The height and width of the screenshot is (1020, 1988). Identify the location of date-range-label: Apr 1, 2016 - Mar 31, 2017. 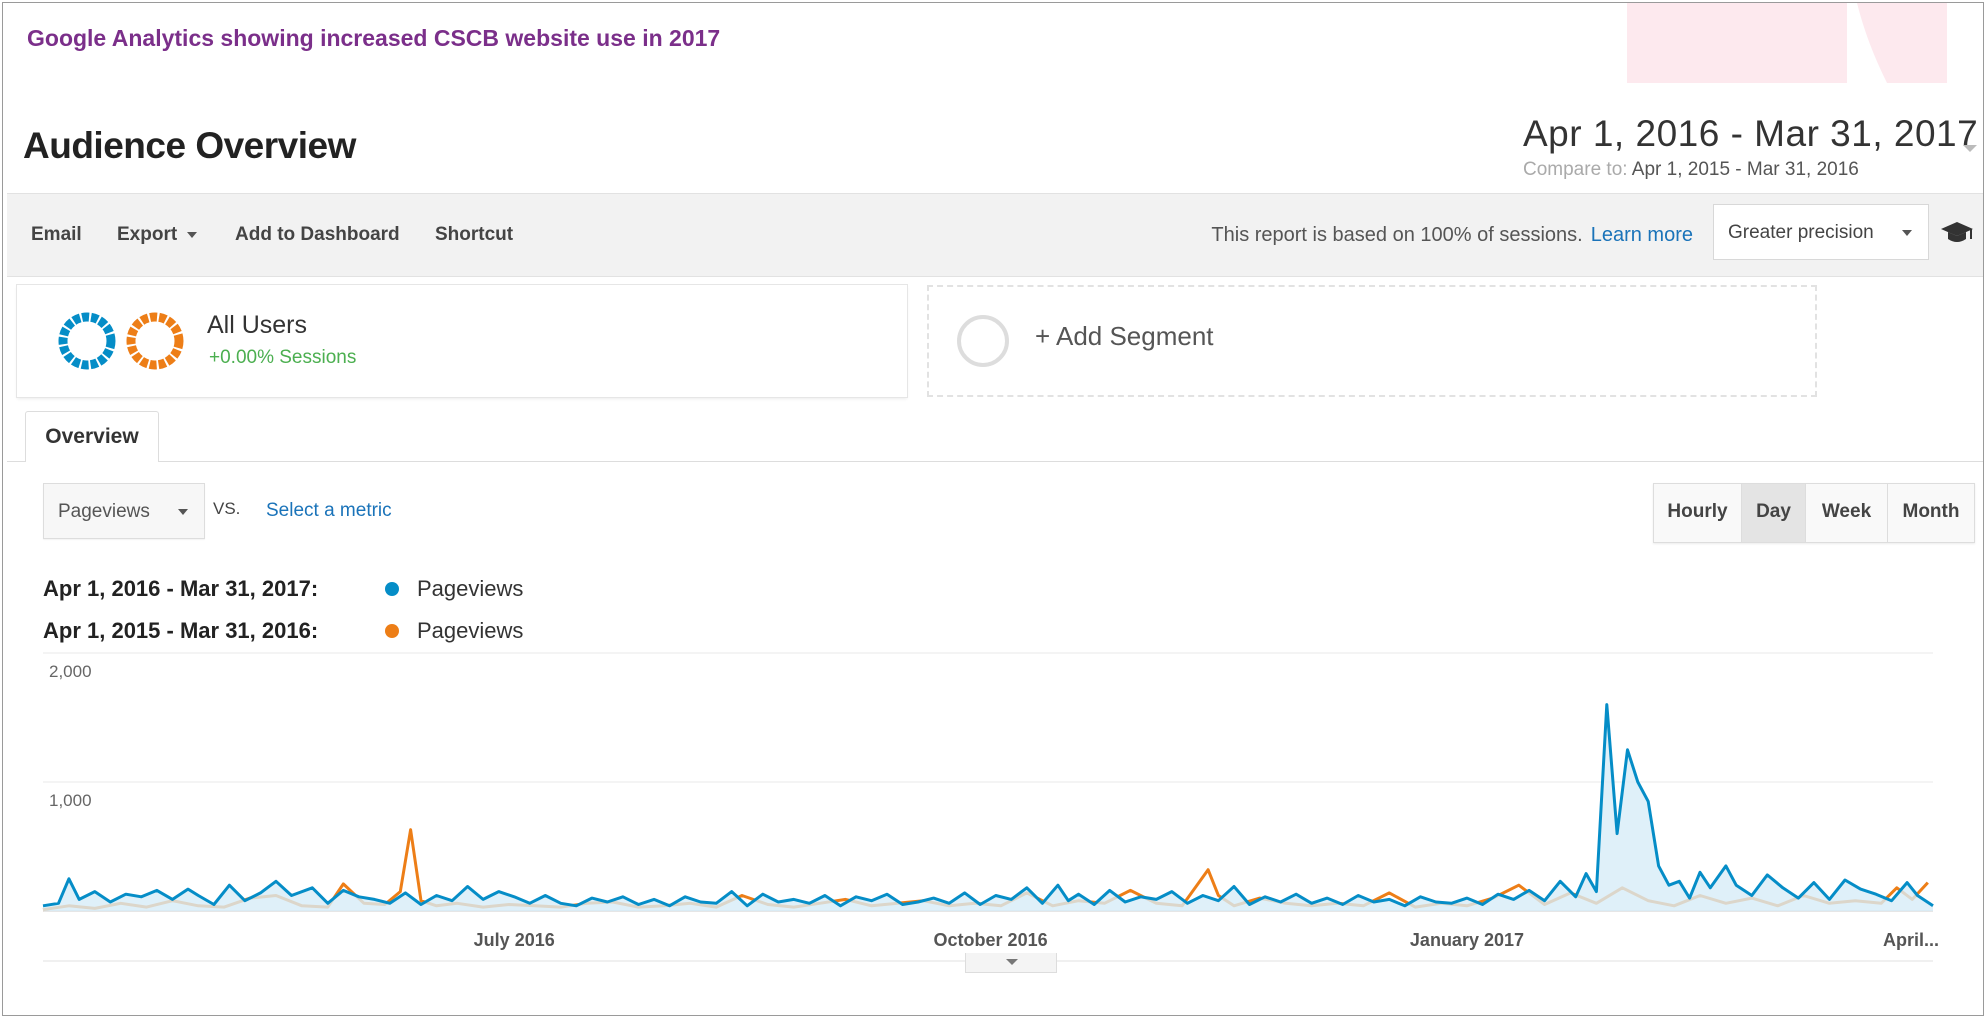
(1751, 133).